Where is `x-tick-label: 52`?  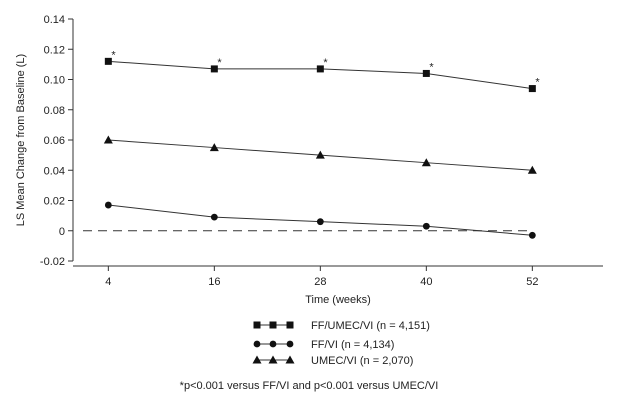
x-tick-label: 52 is located at coordinates (532, 282).